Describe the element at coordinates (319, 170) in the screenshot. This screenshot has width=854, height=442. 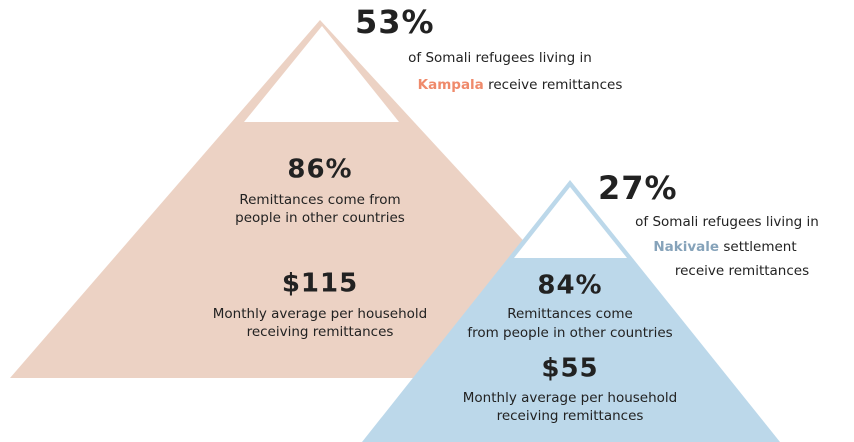
I see `stat-value: 86%` at that location.